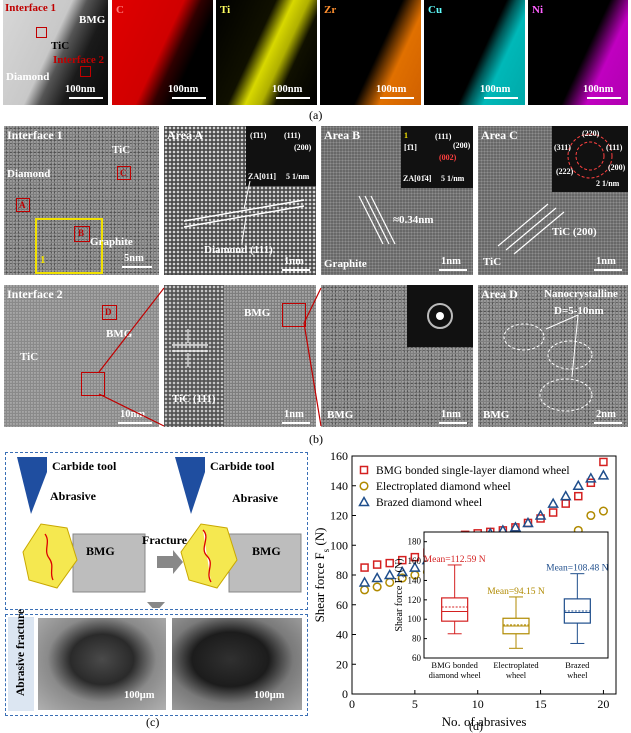  Describe the element at coordinates (579, 311) in the screenshot. I see `size-label: D=5-10nm` at that location.